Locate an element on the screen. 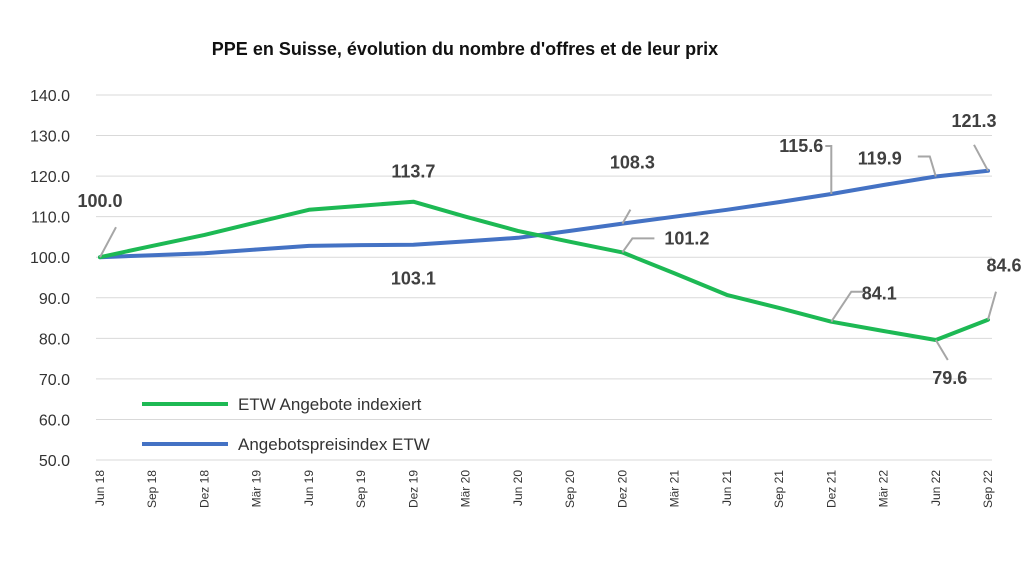 The image size is (1024, 562). x-tick-label: Mär 20 is located at coordinates (466, 489).